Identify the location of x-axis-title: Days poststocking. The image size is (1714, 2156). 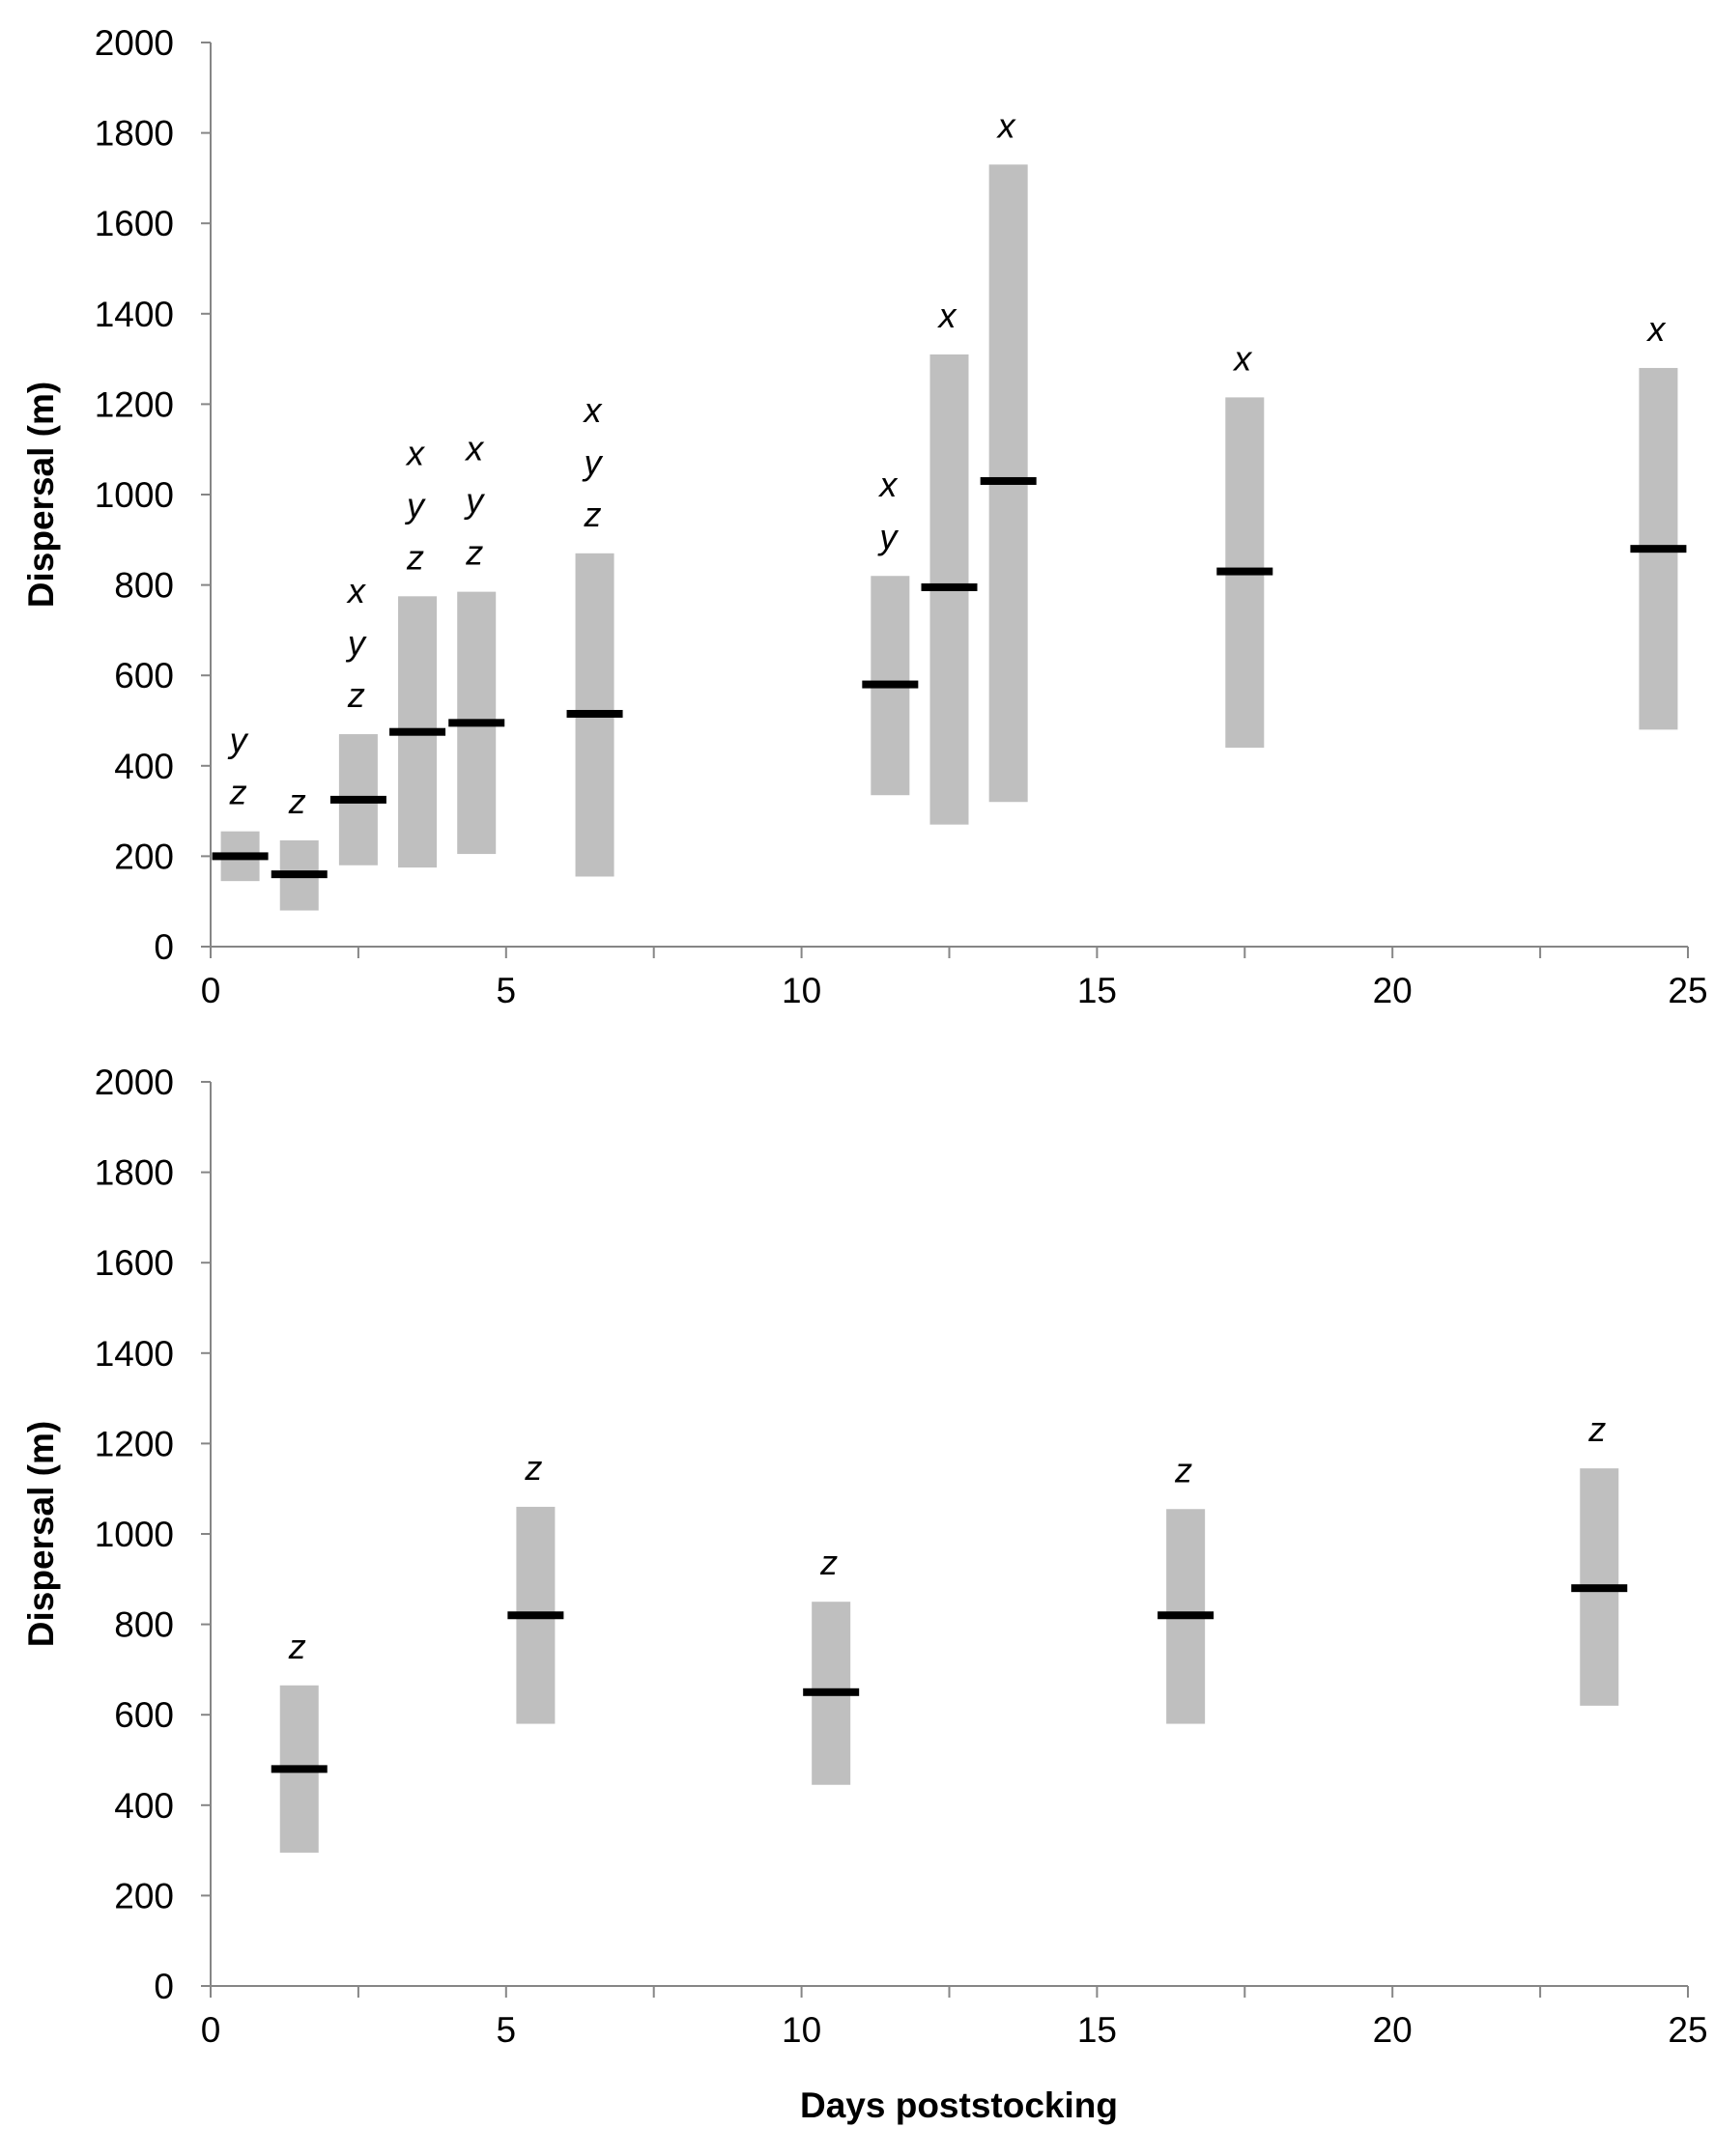
(959, 2105).